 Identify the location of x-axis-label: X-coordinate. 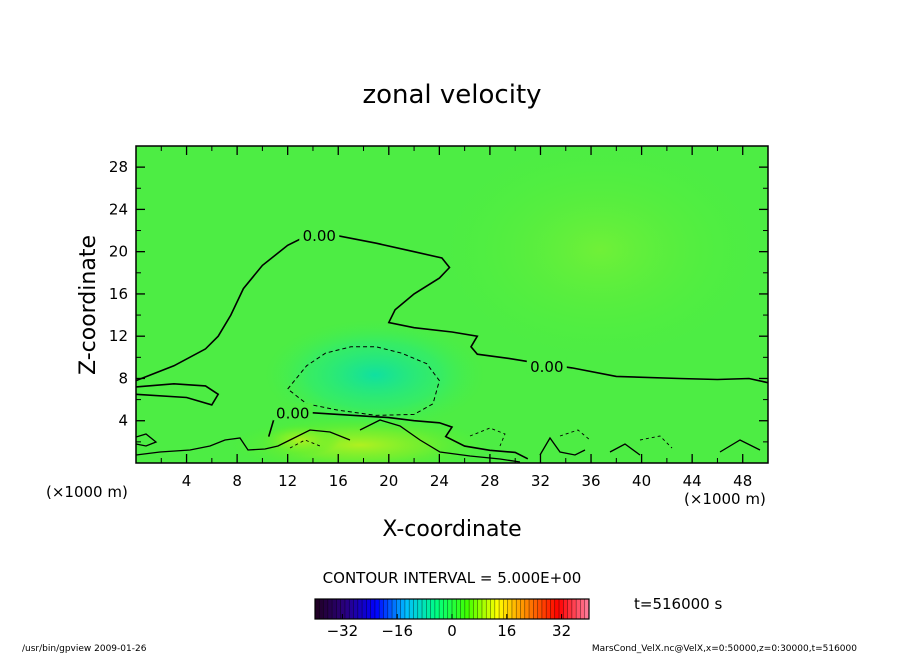
(451, 529).